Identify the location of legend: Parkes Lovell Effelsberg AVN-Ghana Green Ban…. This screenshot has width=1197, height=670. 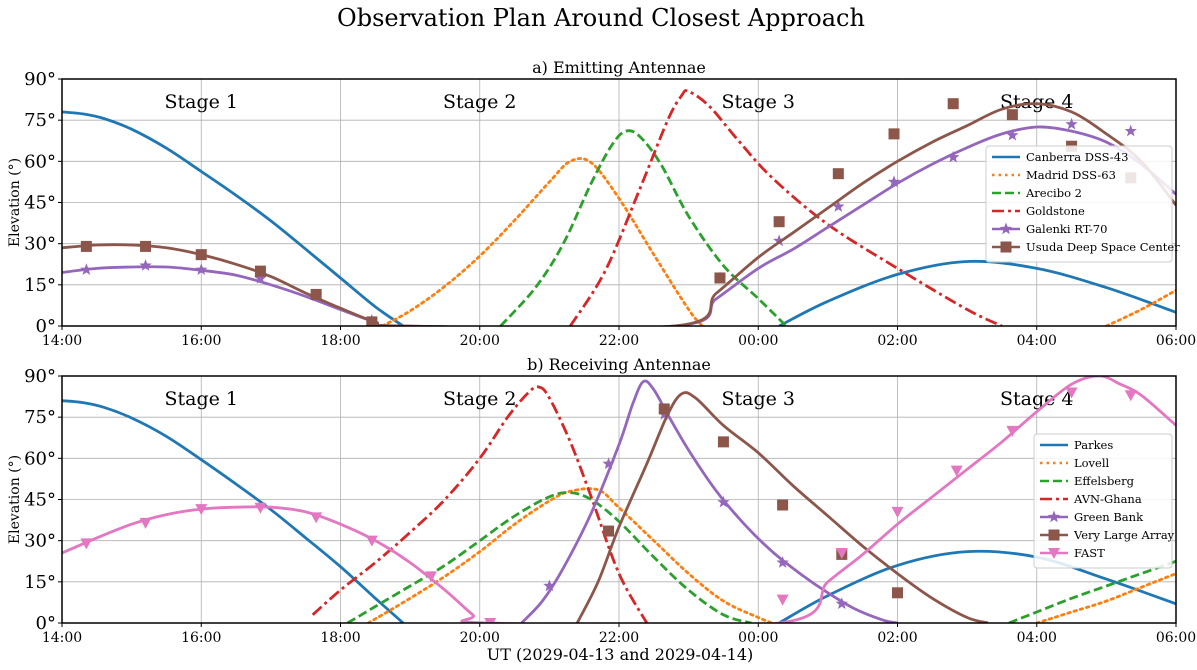
(1104, 501).